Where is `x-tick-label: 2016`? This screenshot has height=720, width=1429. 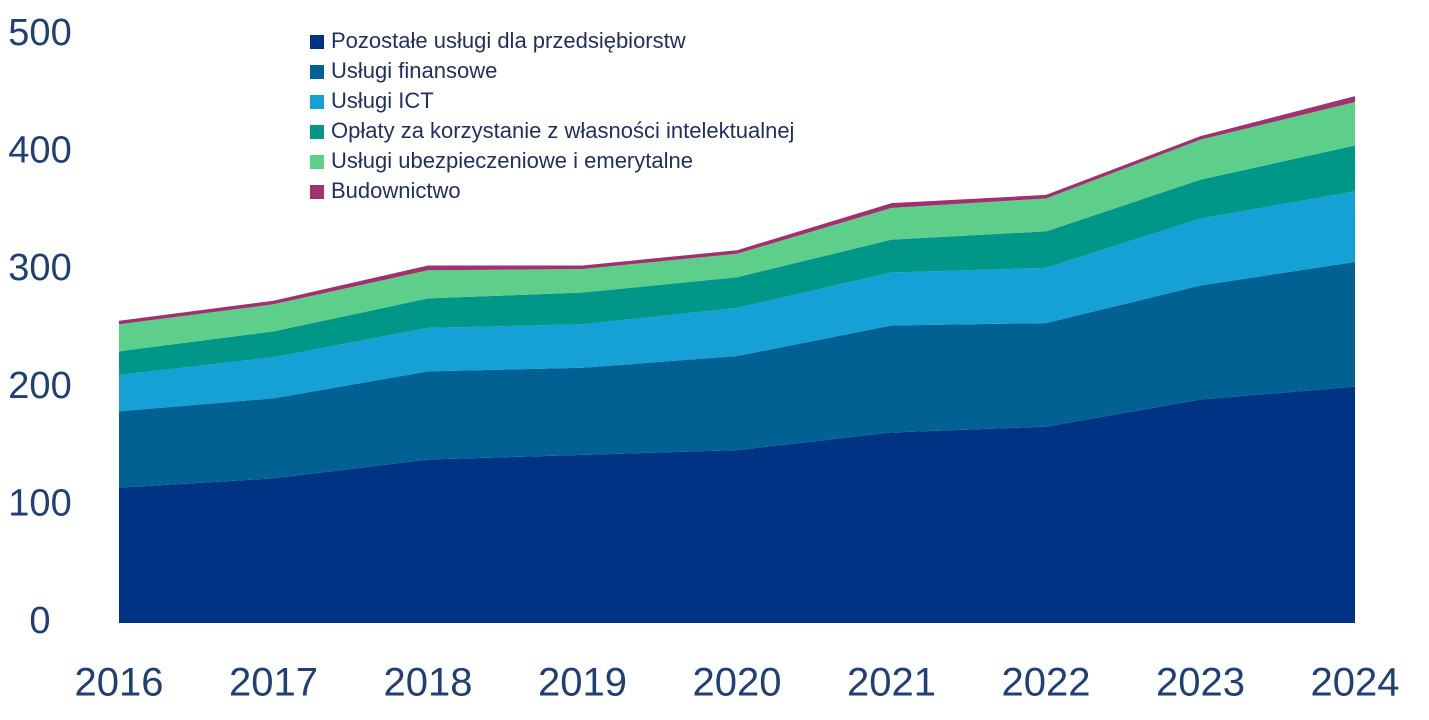
x-tick-label: 2016 is located at coordinates (119, 683).